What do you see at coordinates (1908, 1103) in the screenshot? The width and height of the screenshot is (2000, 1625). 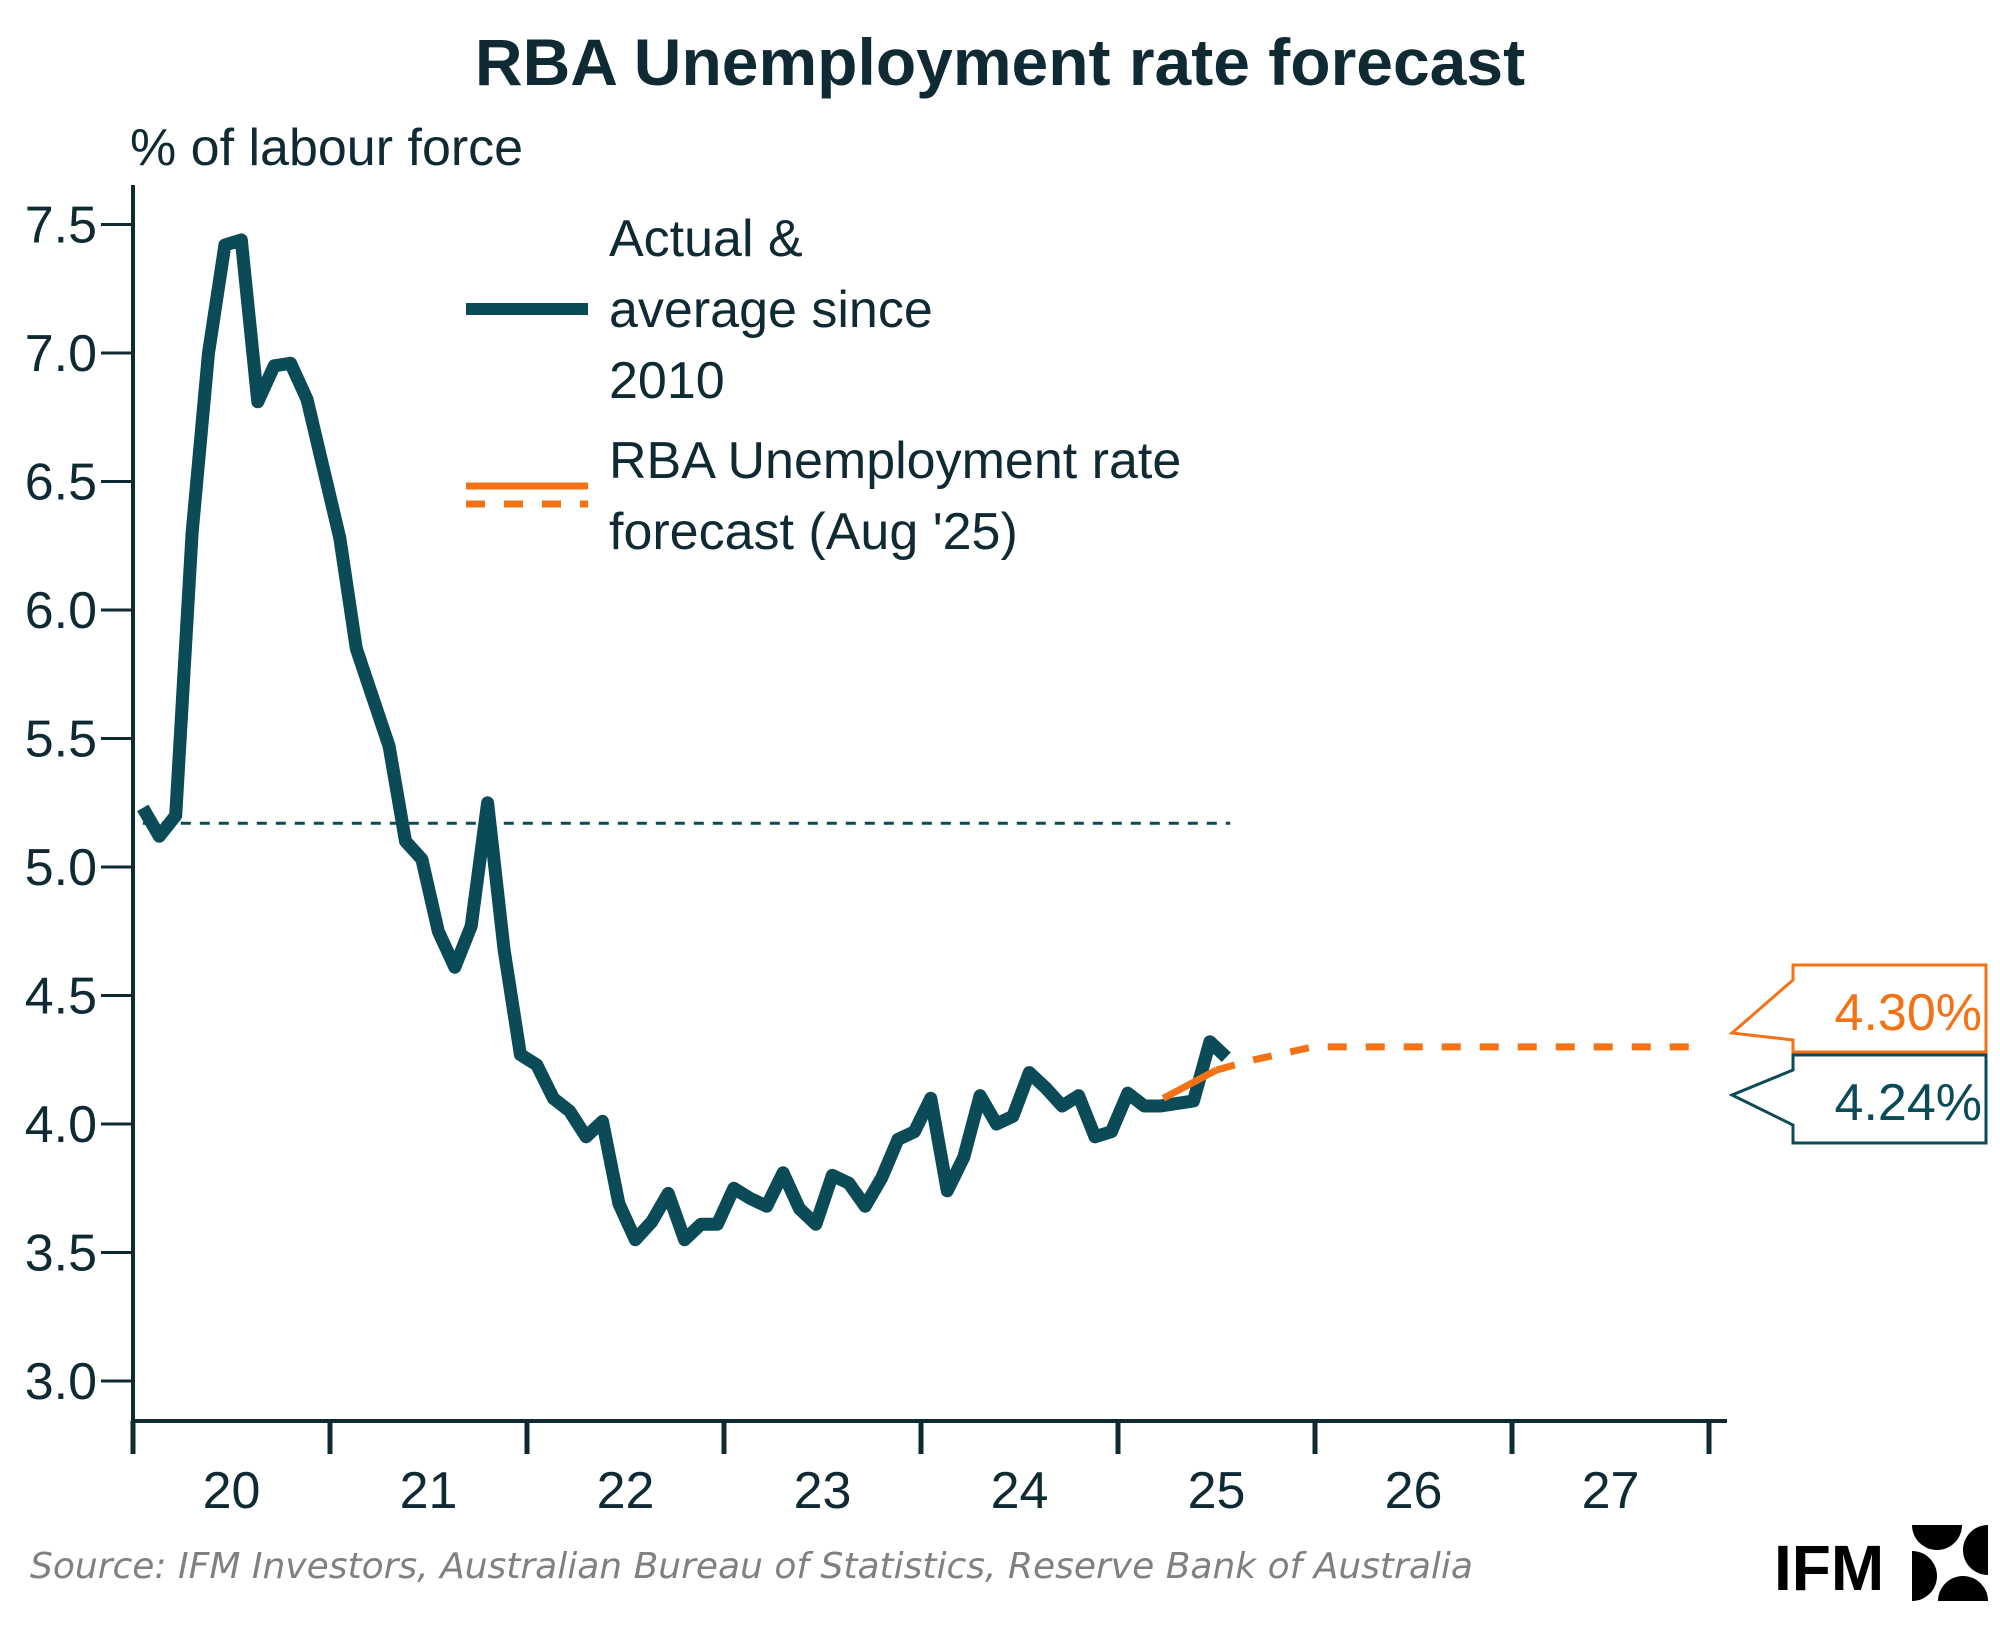 I see `callout-actual-value: 4.24%` at bounding box center [1908, 1103].